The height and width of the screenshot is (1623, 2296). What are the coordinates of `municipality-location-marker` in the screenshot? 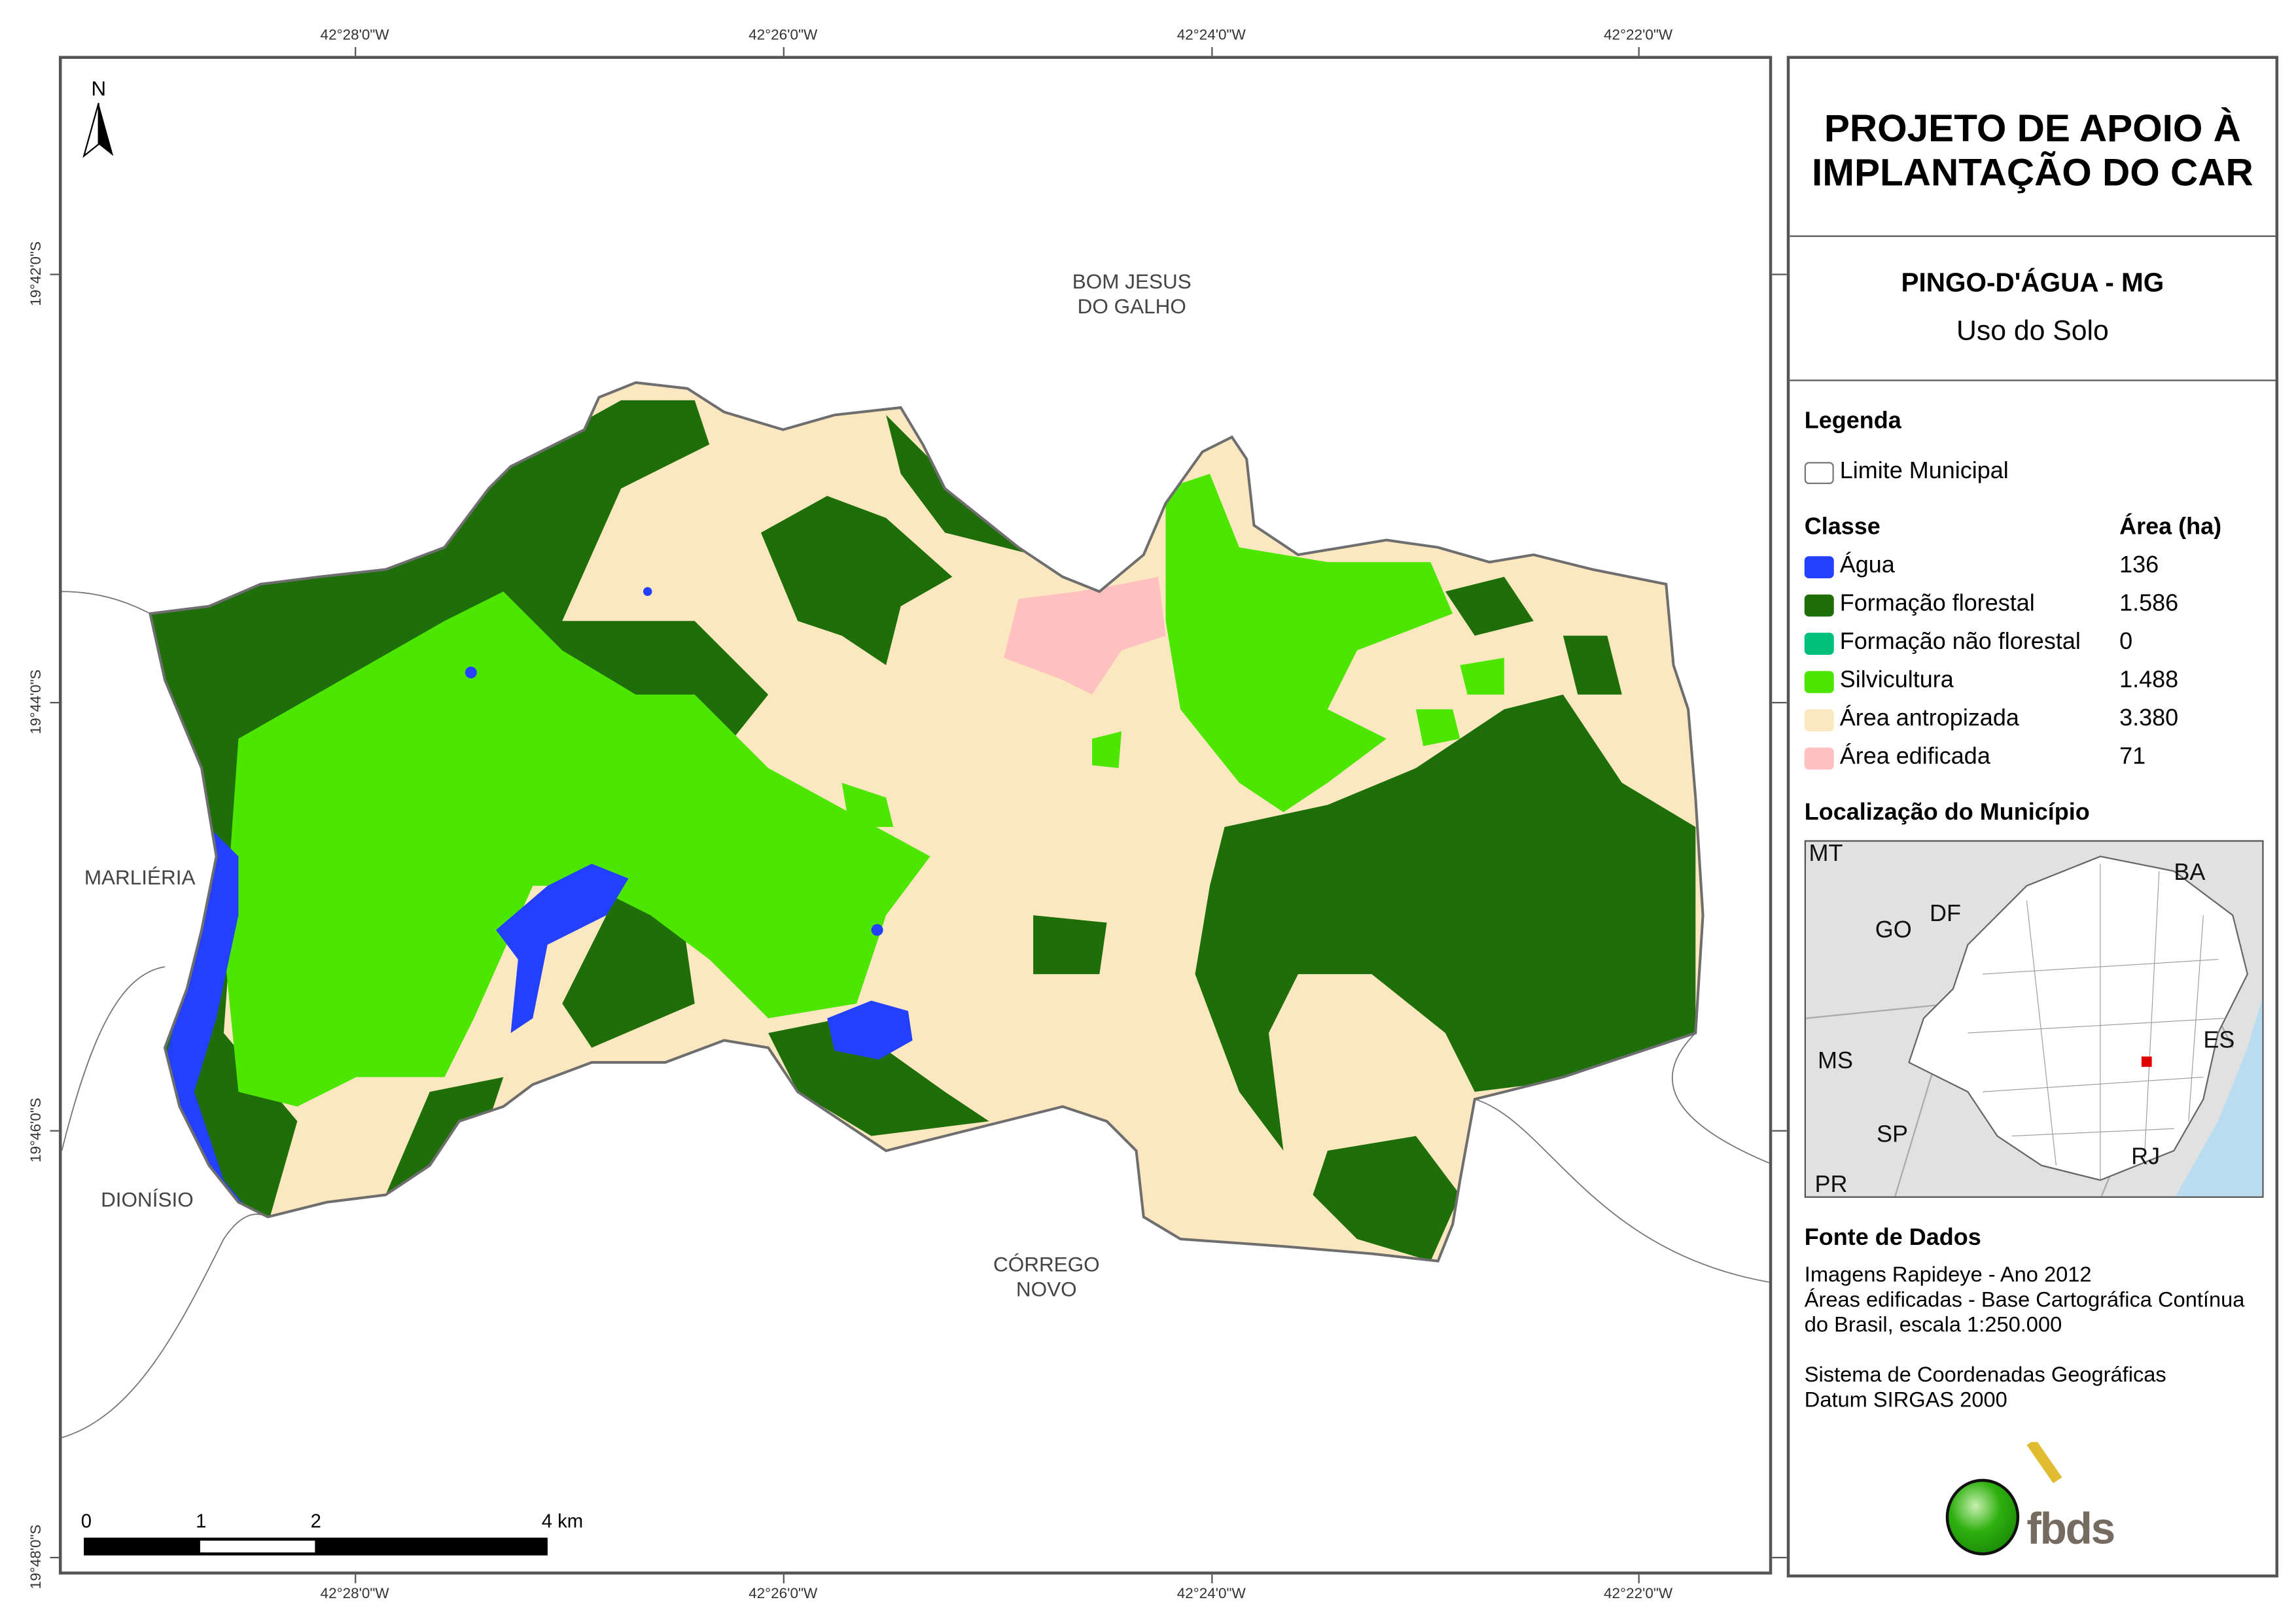 It's located at (2146, 1062).